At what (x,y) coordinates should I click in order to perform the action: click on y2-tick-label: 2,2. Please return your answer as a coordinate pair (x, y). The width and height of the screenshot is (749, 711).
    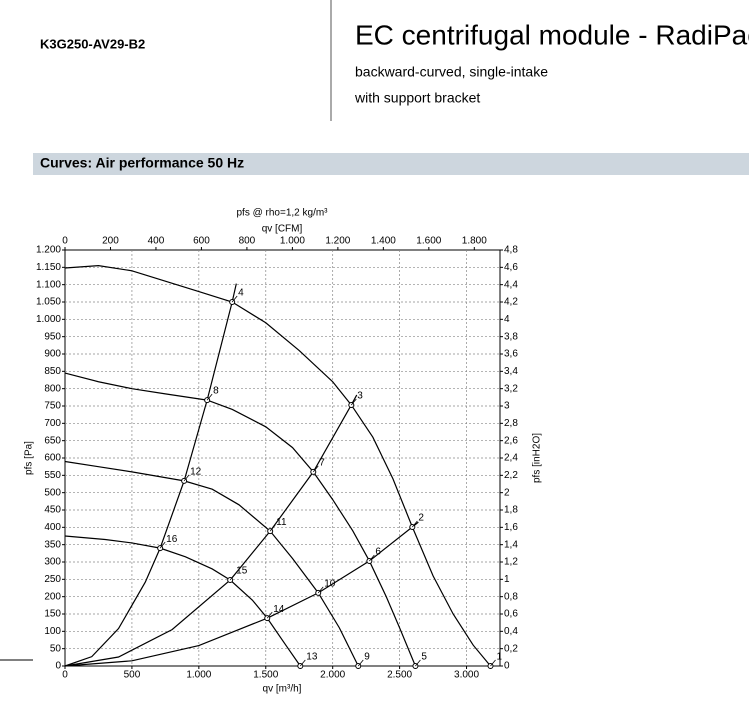
    Looking at the image, I should click on (511, 475).